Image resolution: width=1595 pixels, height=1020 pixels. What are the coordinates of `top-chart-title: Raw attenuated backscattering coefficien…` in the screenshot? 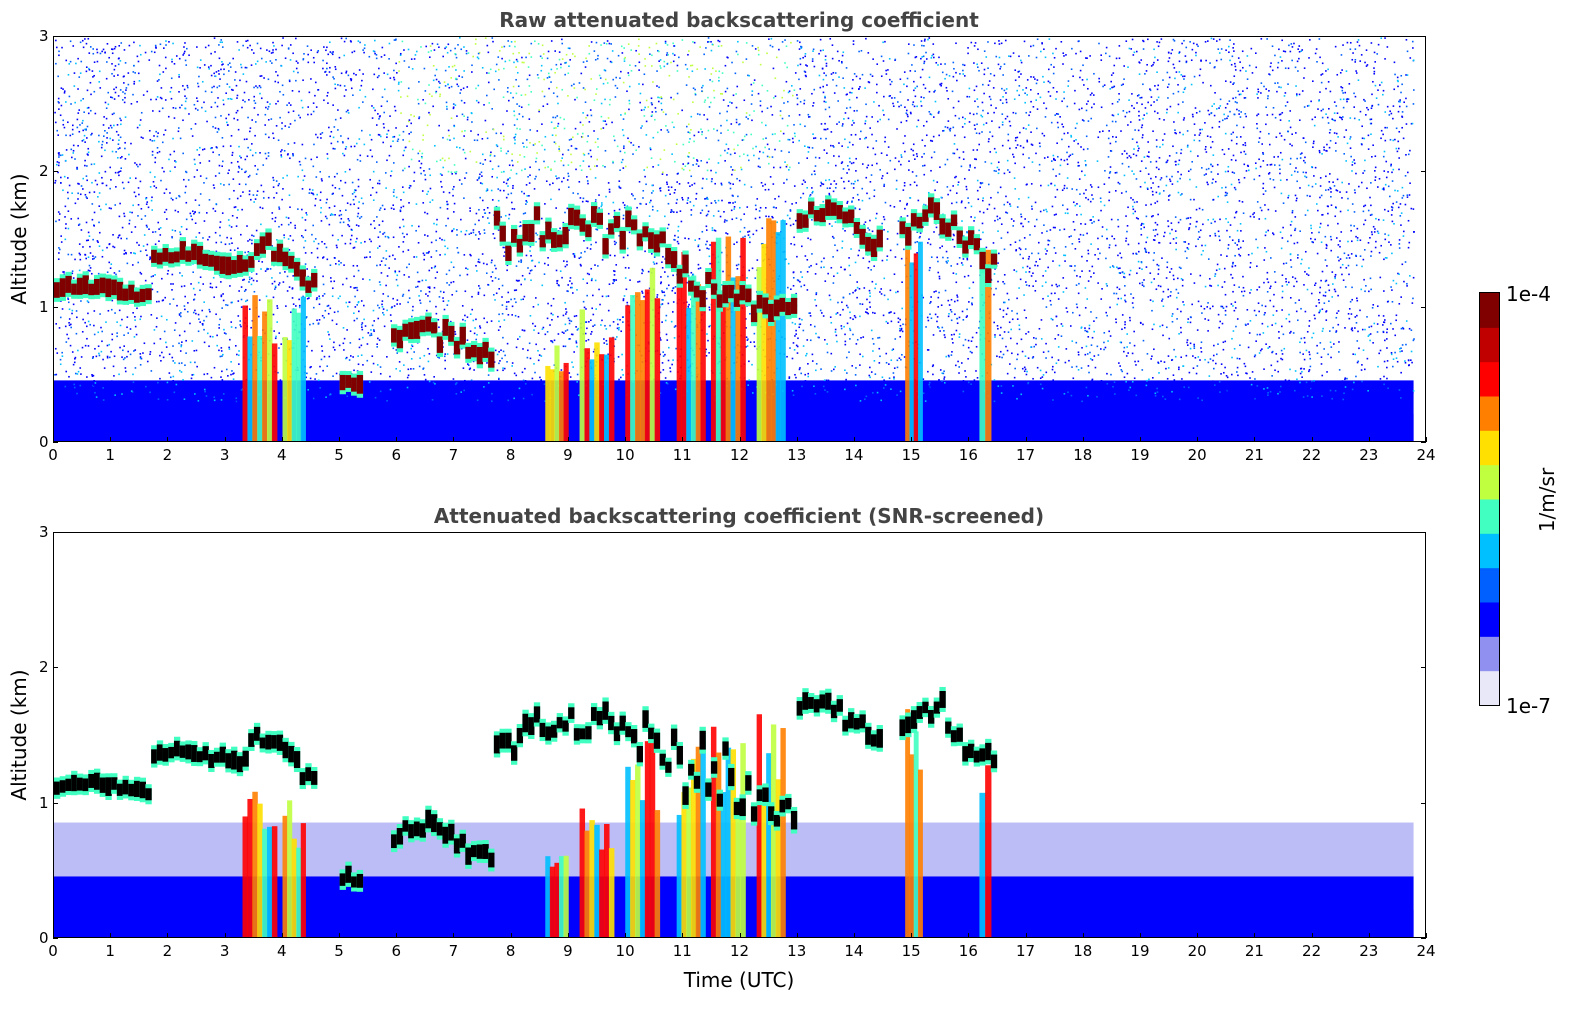 It's located at (739, 20).